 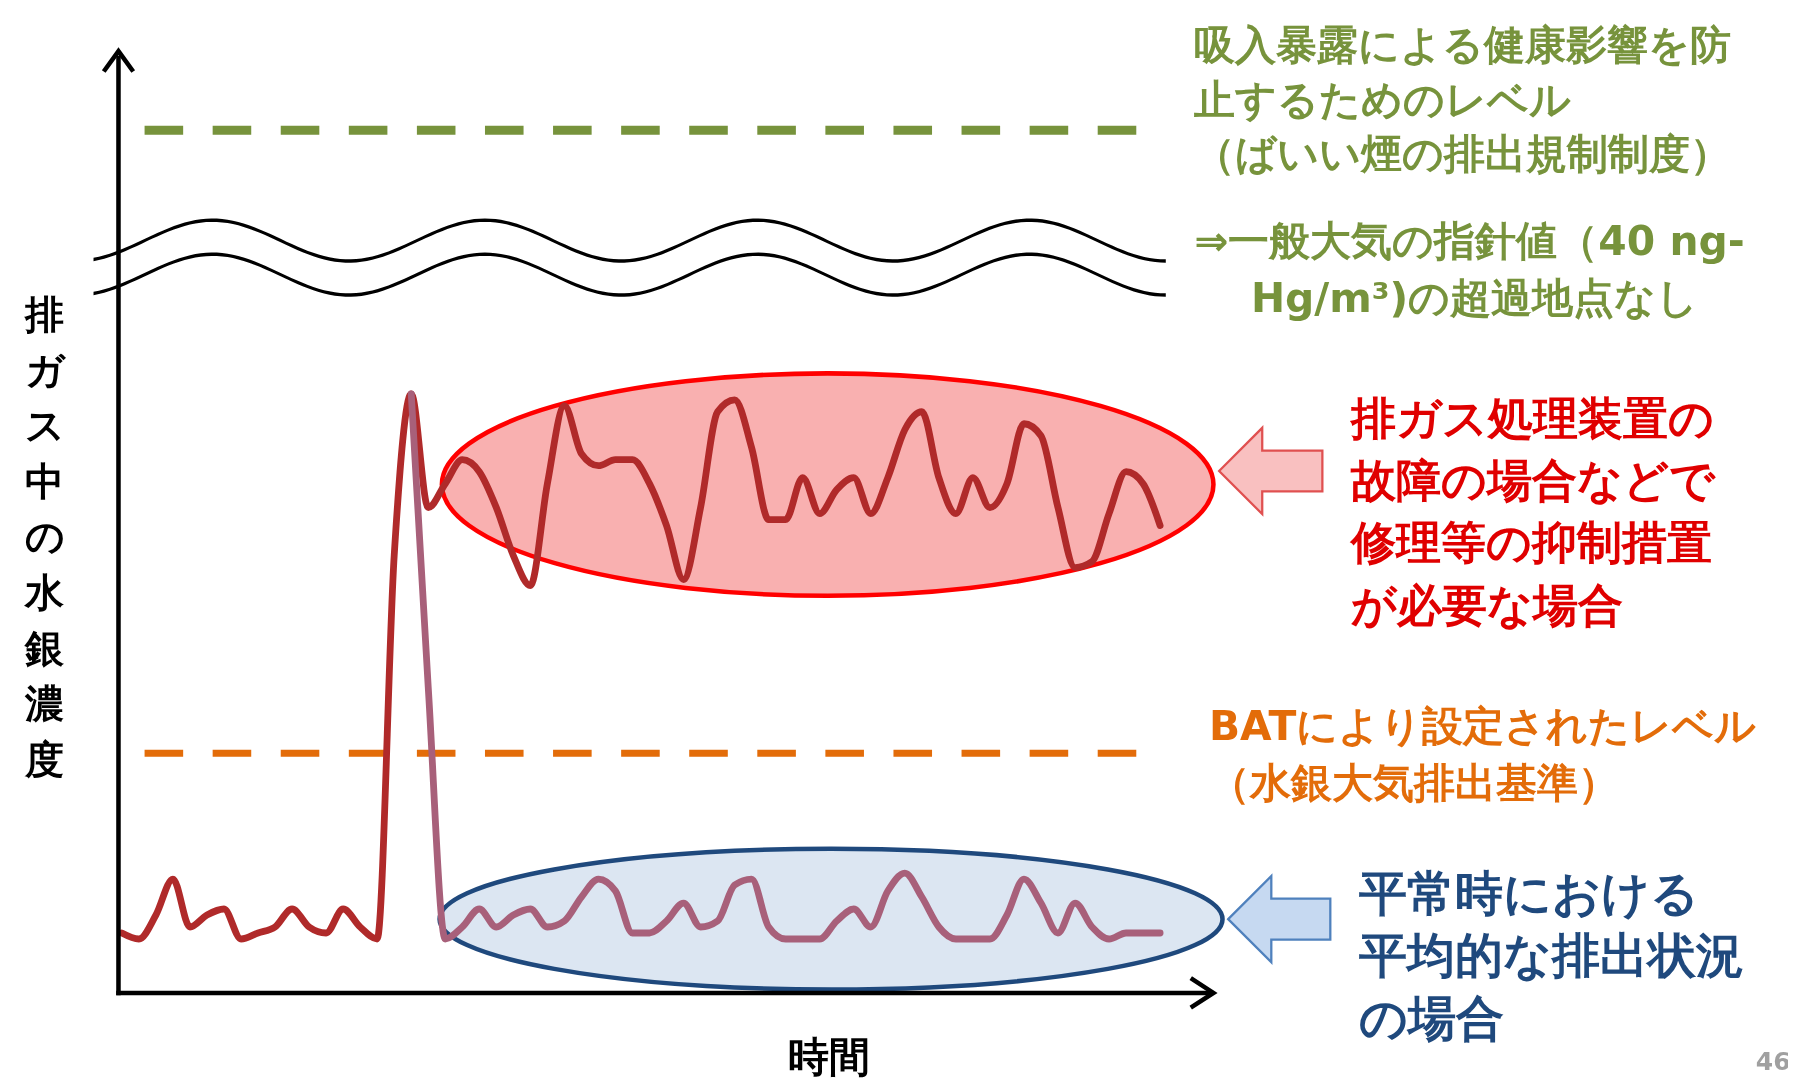 What do you see at coordinates (44, 536) in the screenshot?
I see `text: 排ガス中の水銀濃度` at bounding box center [44, 536].